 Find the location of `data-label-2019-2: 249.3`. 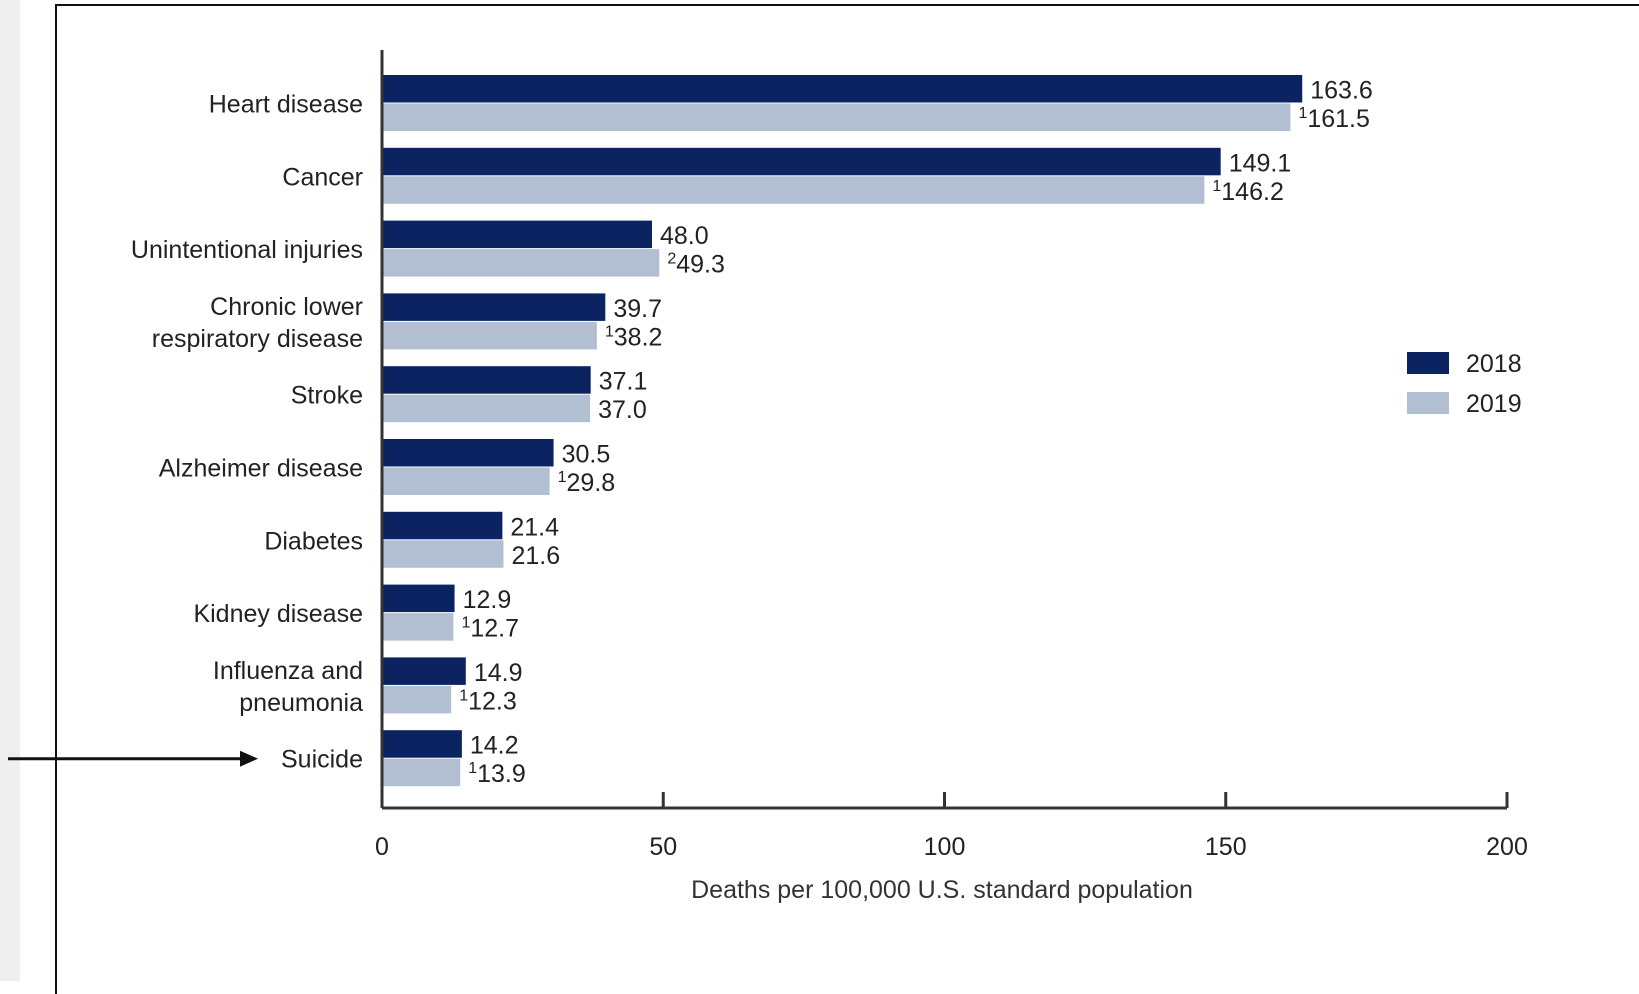

data-label-2019-2: 249.3 is located at coordinates (696, 265).